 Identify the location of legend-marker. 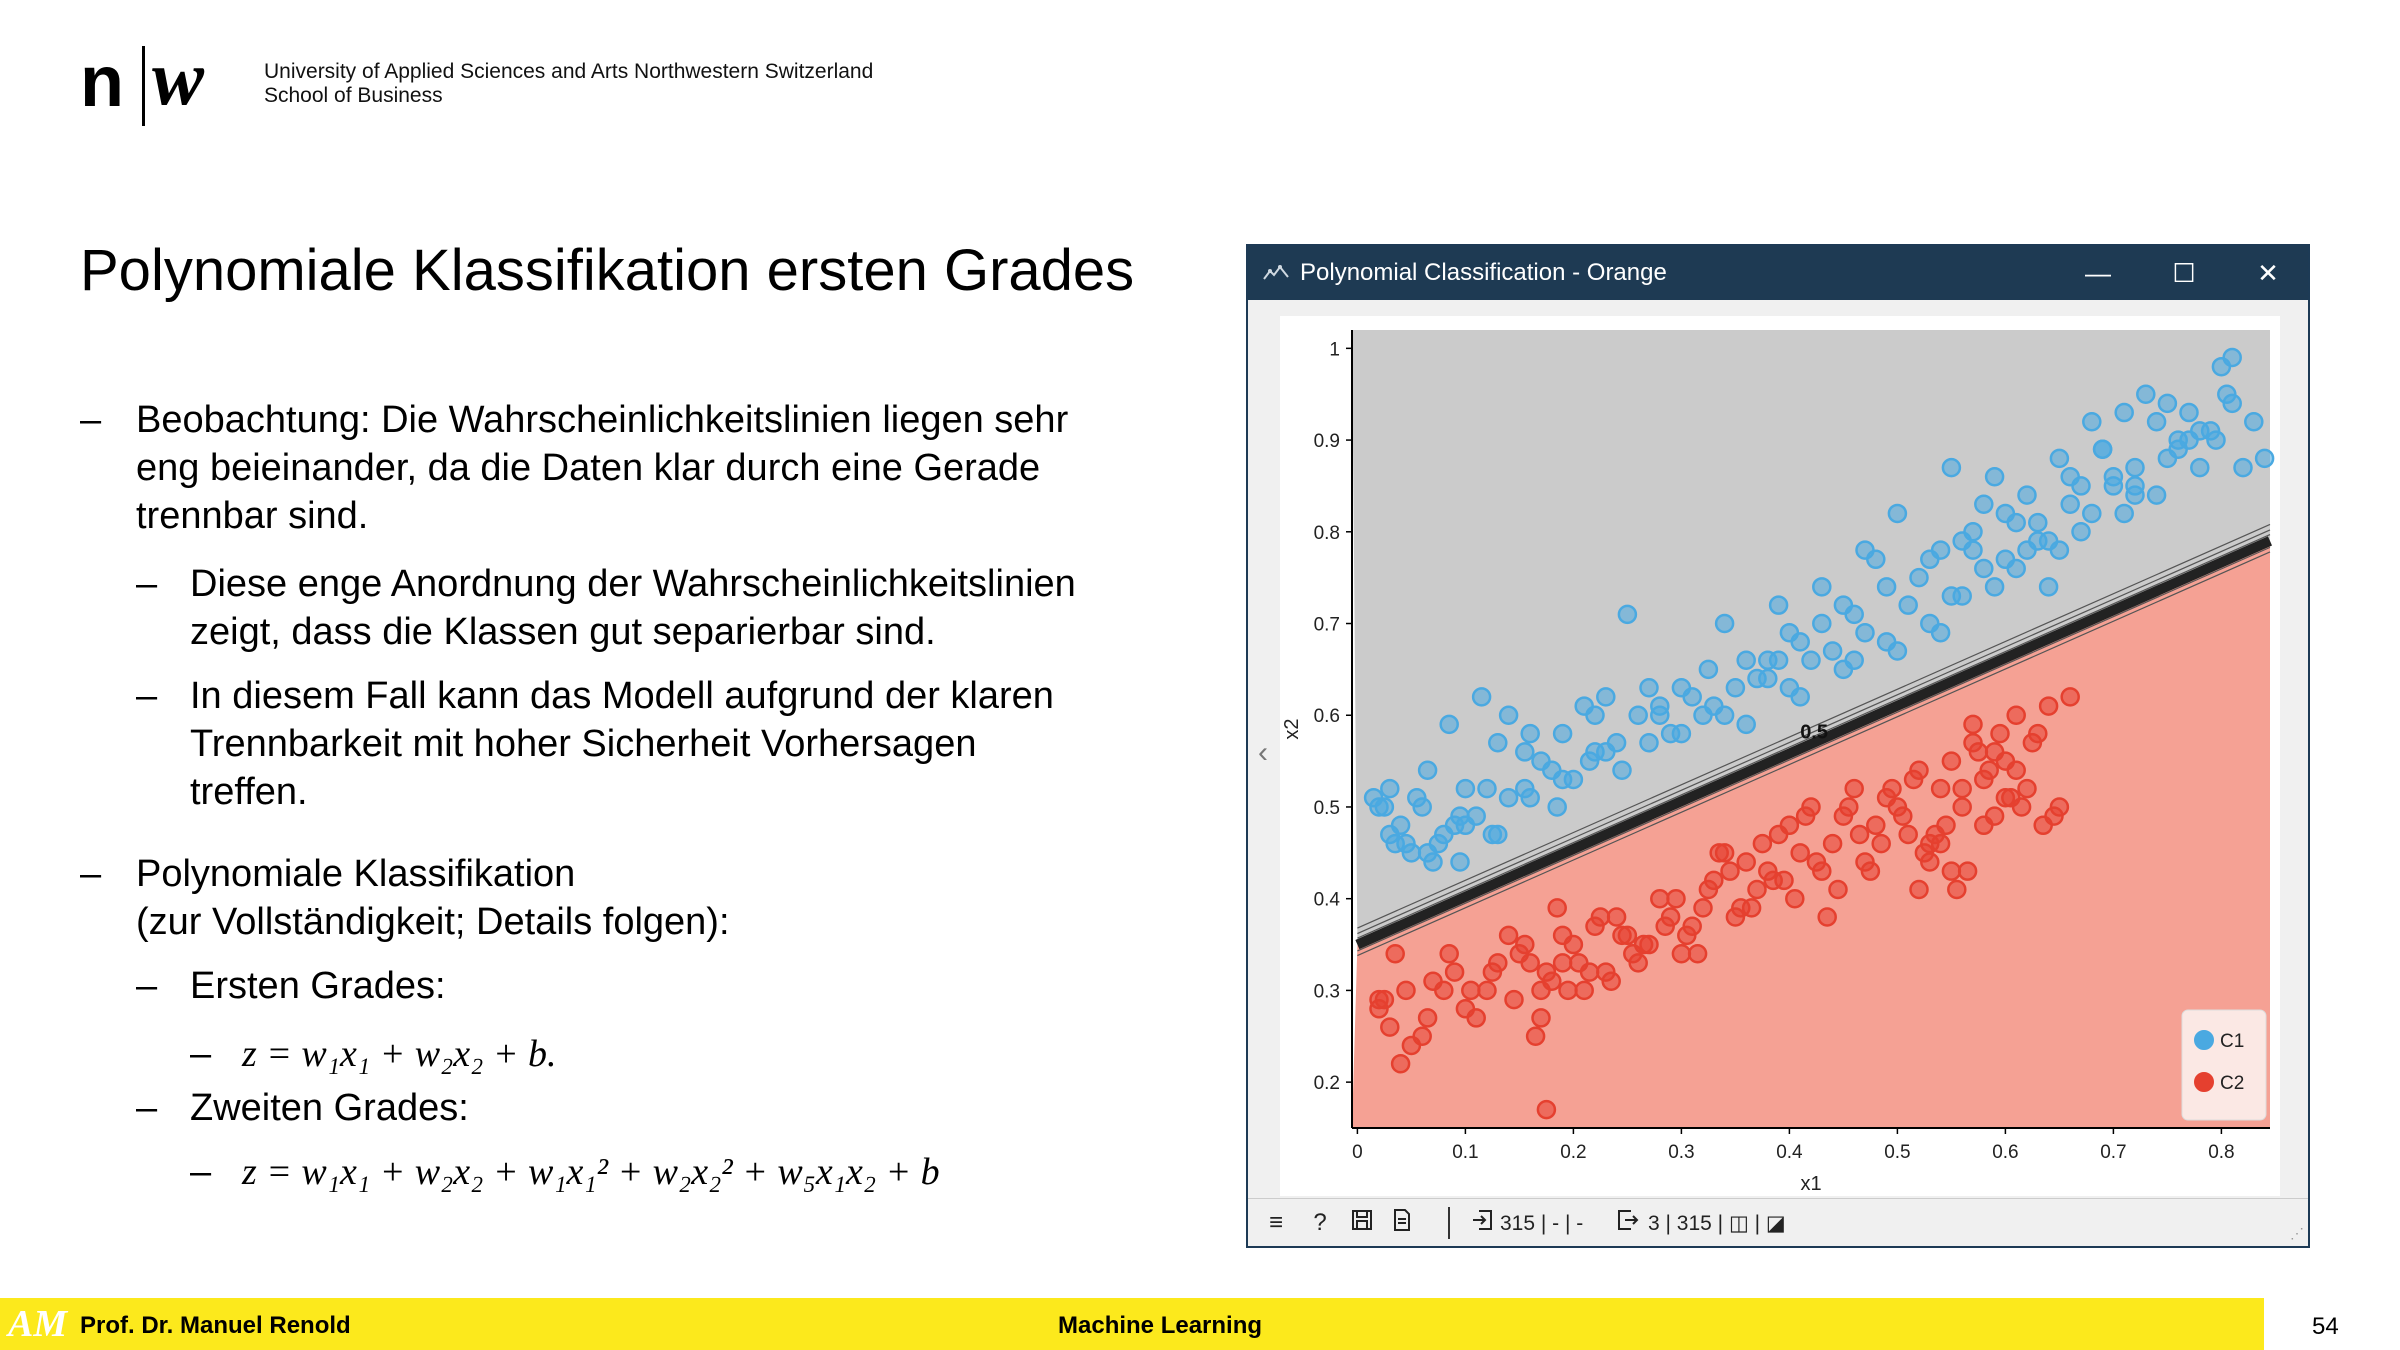
(2204, 1082).